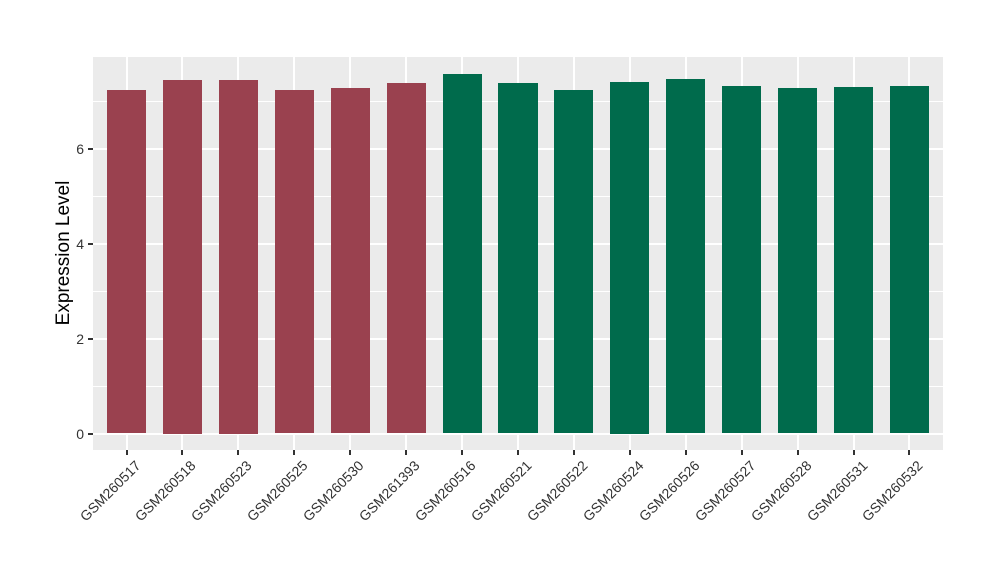 This screenshot has height=580, width=1000. Describe the element at coordinates (350, 260) in the screenshot. I see `bar-GSM260530` at that location.